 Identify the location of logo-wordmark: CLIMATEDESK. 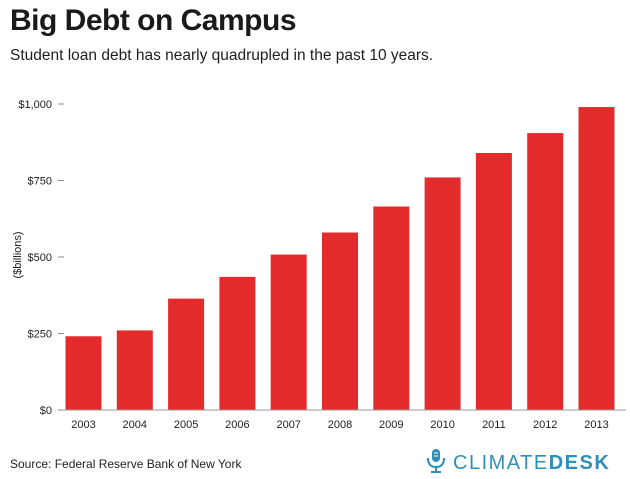
(531, 463).